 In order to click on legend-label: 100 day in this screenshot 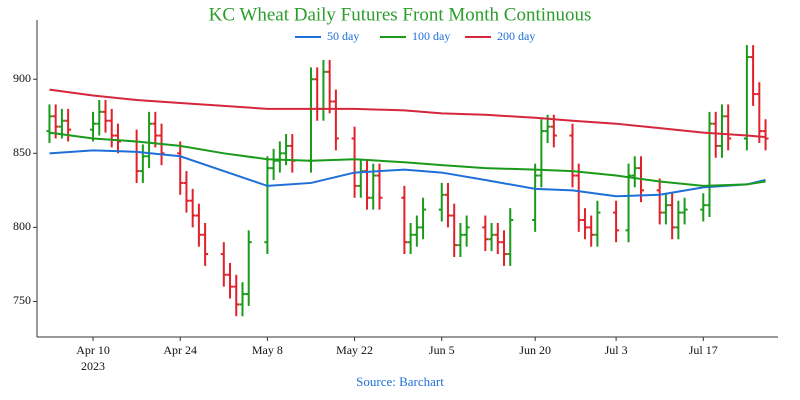, I will do `click(431, 36)`.